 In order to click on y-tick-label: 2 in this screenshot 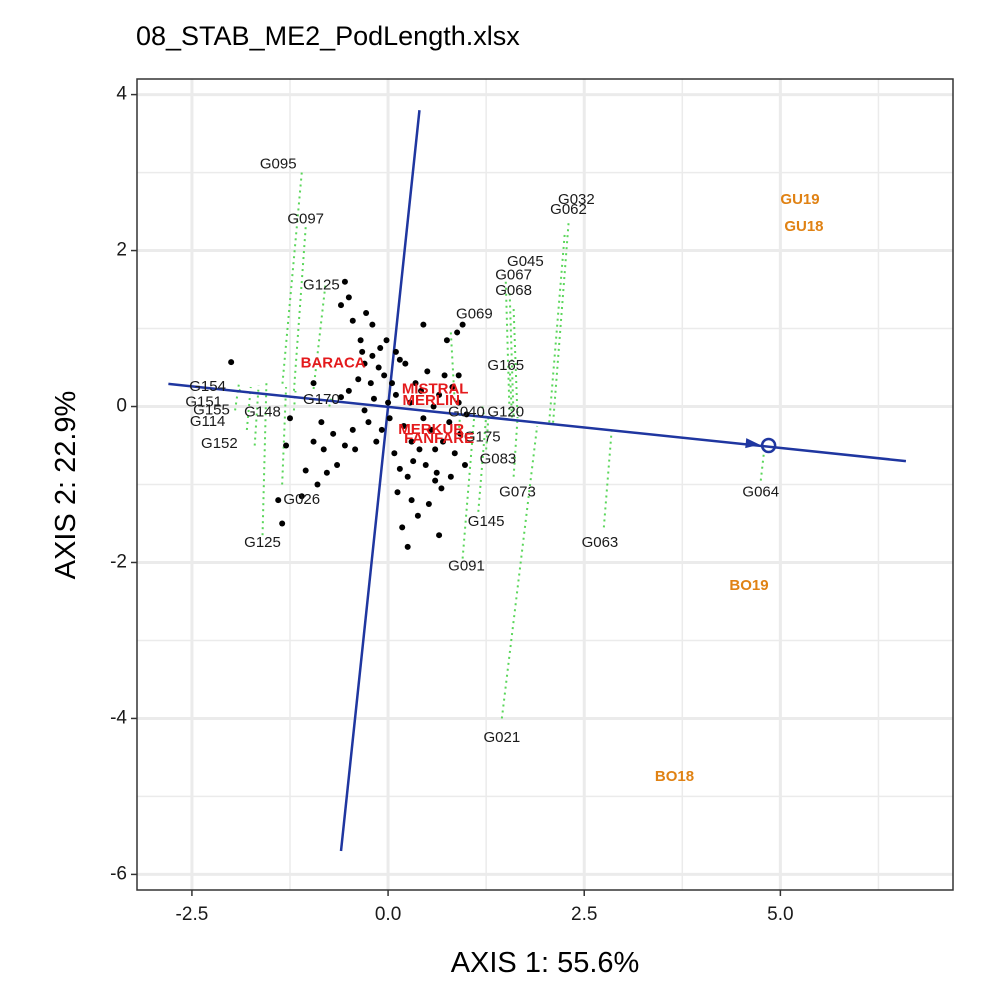, I will do `click(121, 250)`.